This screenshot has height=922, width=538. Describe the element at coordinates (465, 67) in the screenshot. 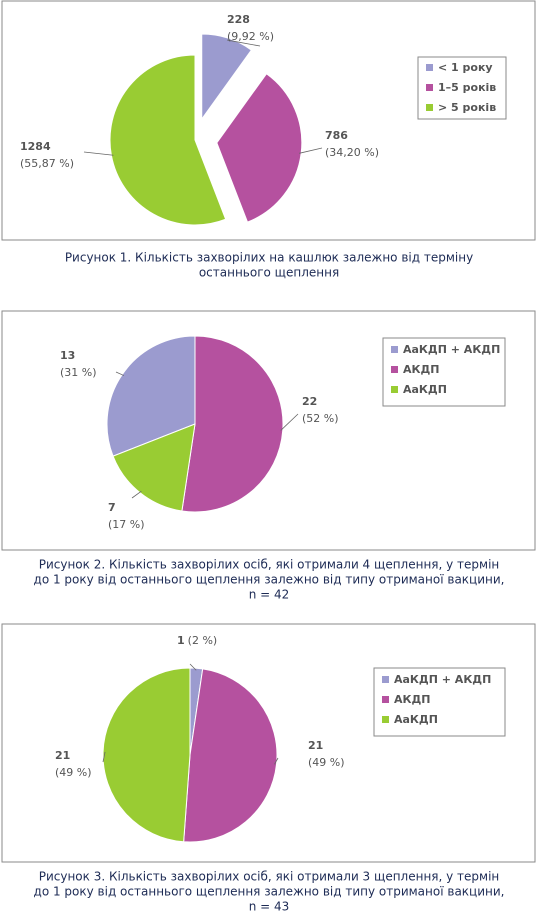

I see `legend-label: < 1 року` at that location.